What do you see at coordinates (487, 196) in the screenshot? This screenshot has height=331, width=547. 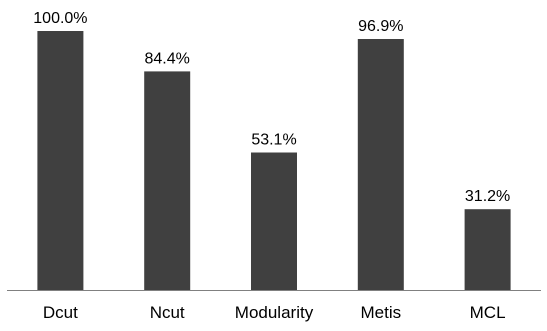 I see `data-label-mcl: 31.2%` at bounding box center [487, 196].